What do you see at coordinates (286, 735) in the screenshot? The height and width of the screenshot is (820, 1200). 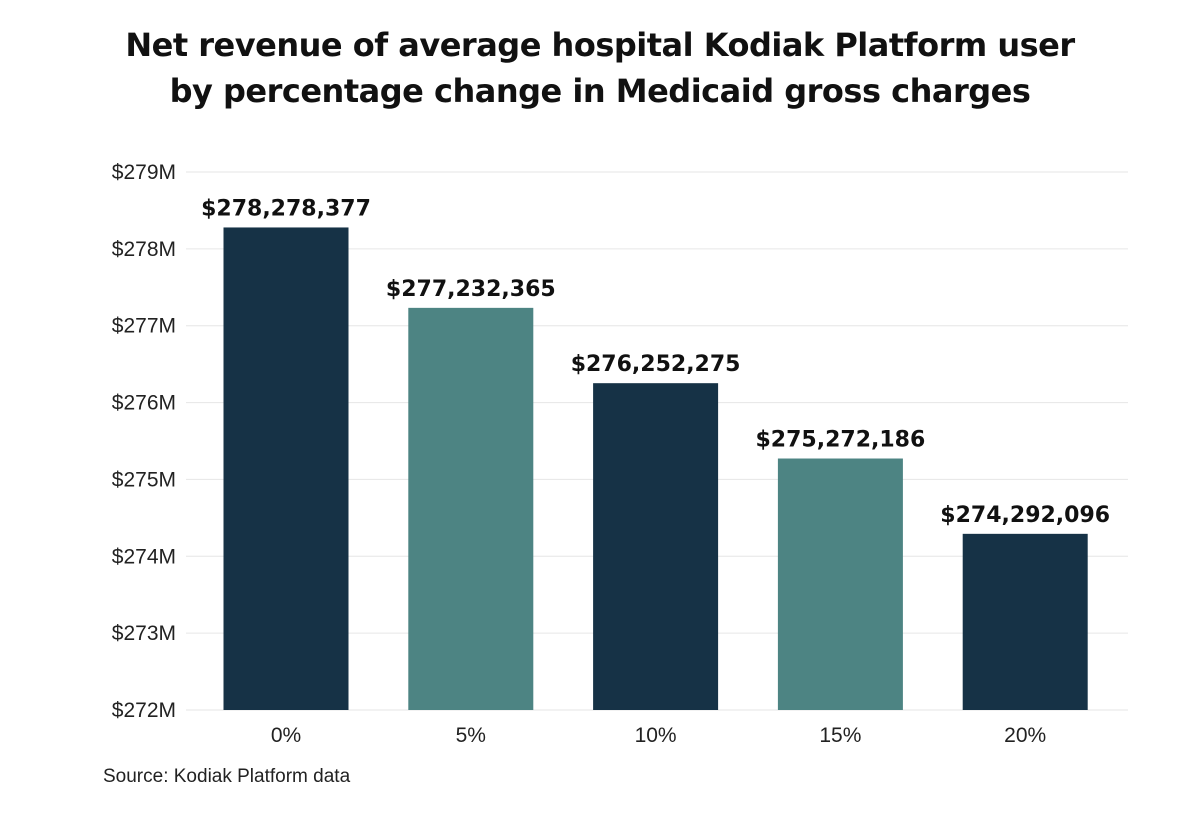 I see `x-tick-label: 0%` at bounding box center [286, 735].